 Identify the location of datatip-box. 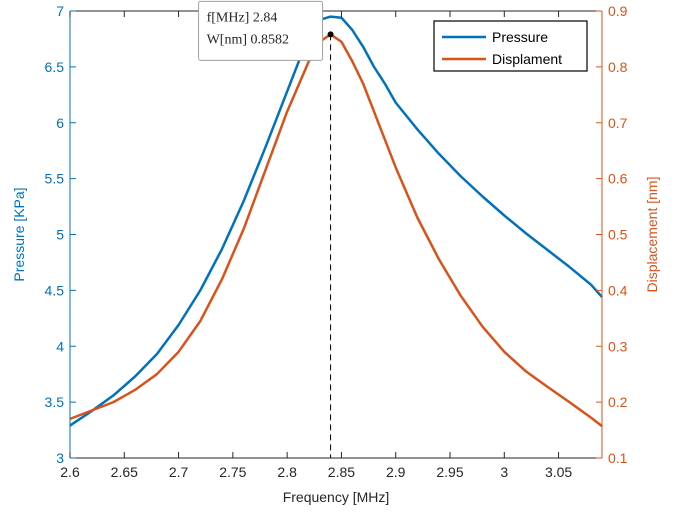
(261, 30).